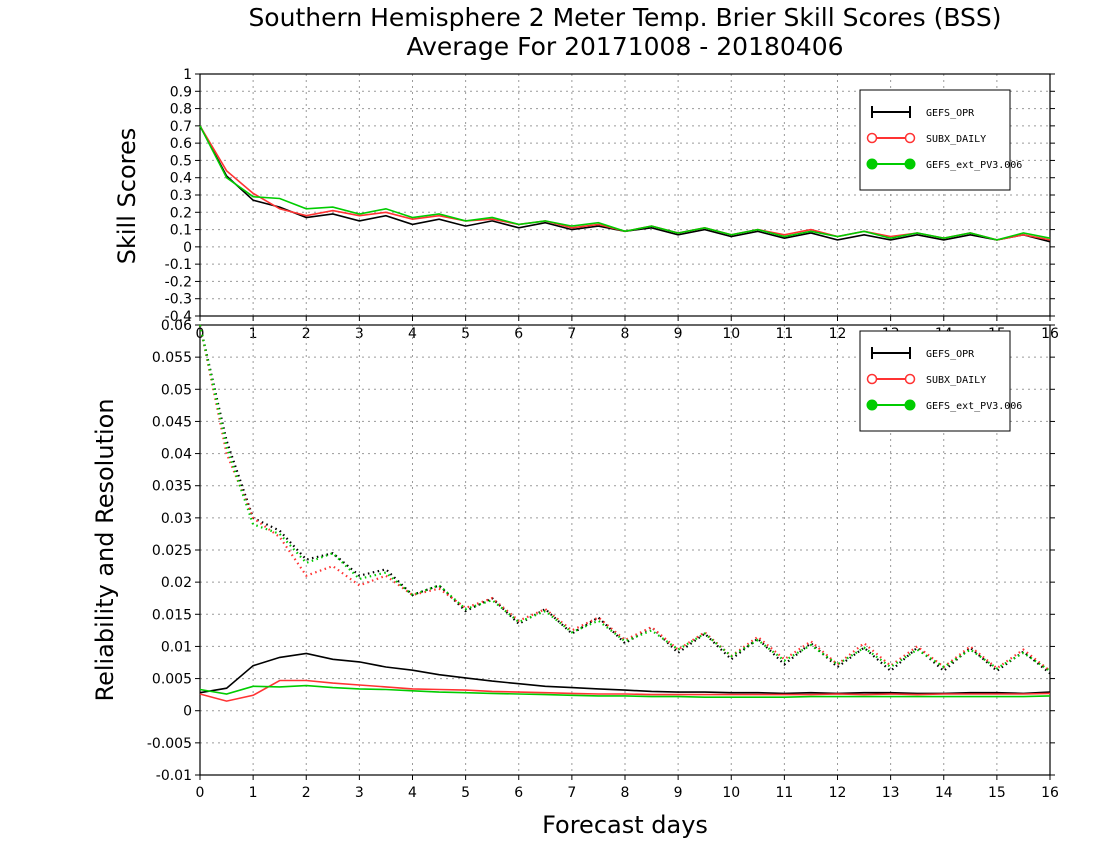 The height and width of the screenshot is (850, 1100). Describe the element at coordinates (172, 358) in the screenshot. I see `y-tick-label: 0.055` at that location.